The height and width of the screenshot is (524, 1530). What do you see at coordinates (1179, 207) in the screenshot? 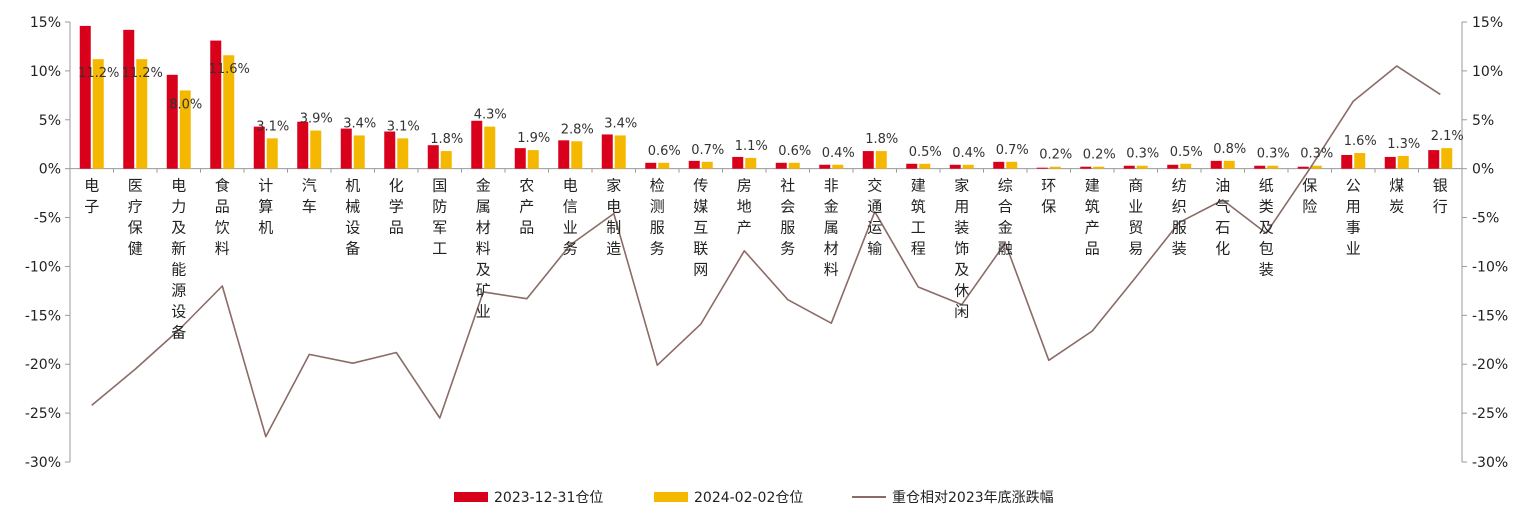
I see `category-label-char: 织` at bounding box center [1179, 207].